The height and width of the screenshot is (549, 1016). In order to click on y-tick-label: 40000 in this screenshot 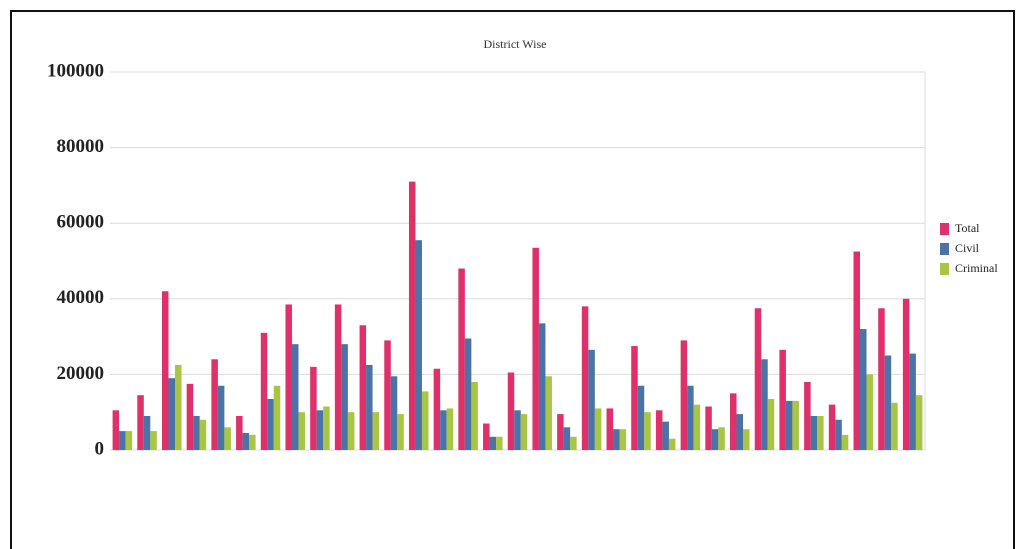, I will do `click(81, 297)`.